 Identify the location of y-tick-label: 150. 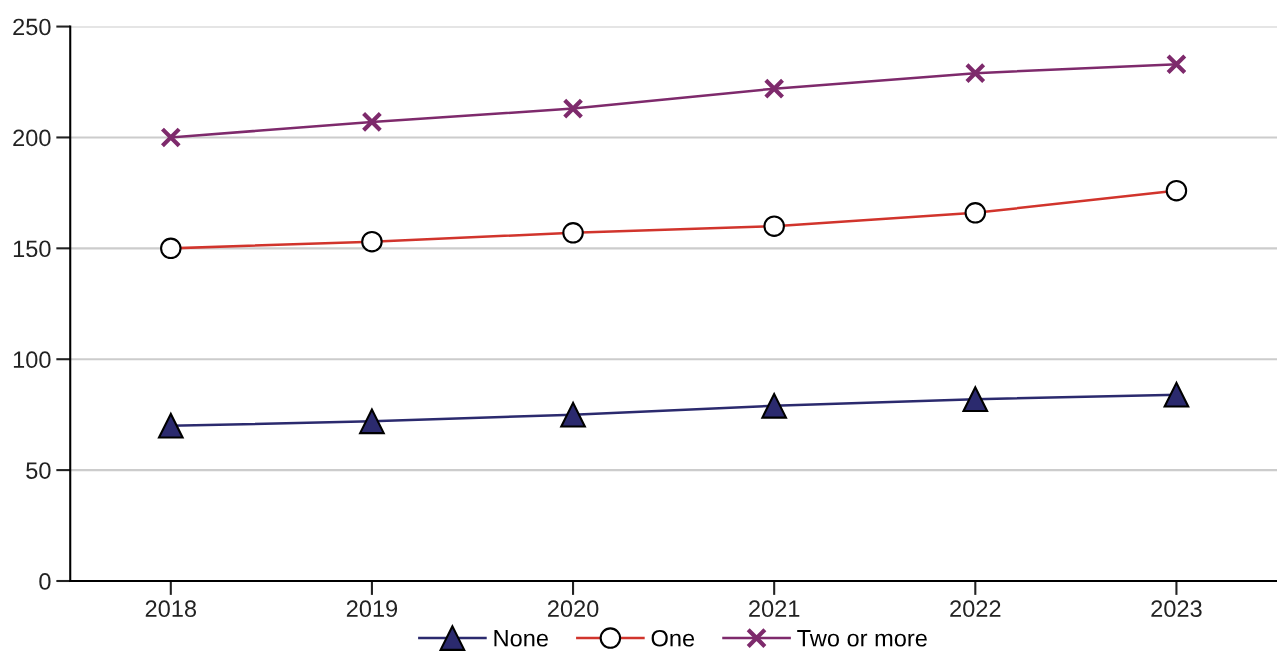
(32, 249).